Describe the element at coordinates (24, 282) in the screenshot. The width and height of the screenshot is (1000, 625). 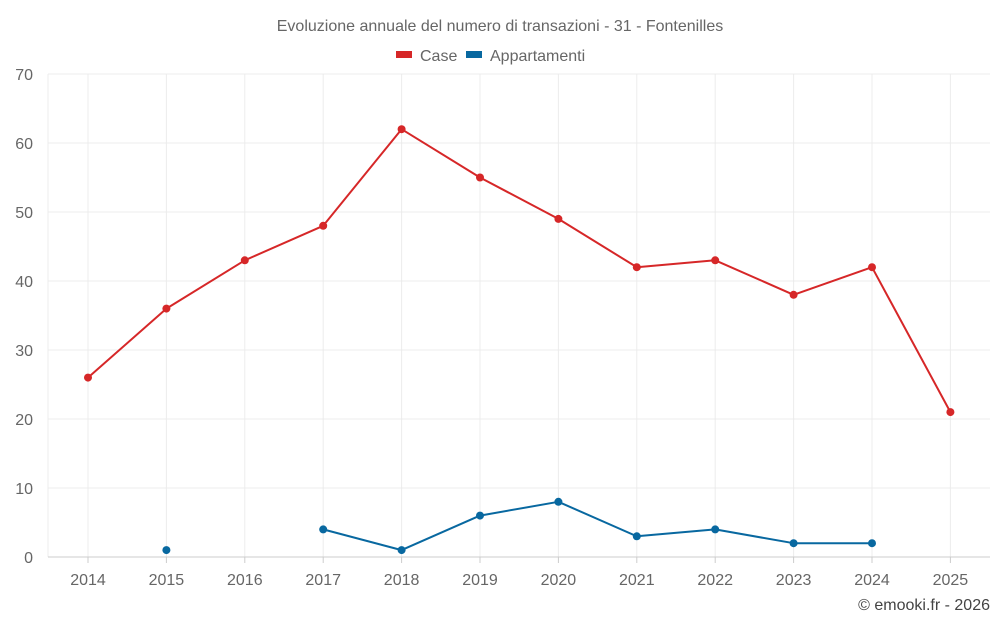
I see `y-tick-label: 40` at that location.